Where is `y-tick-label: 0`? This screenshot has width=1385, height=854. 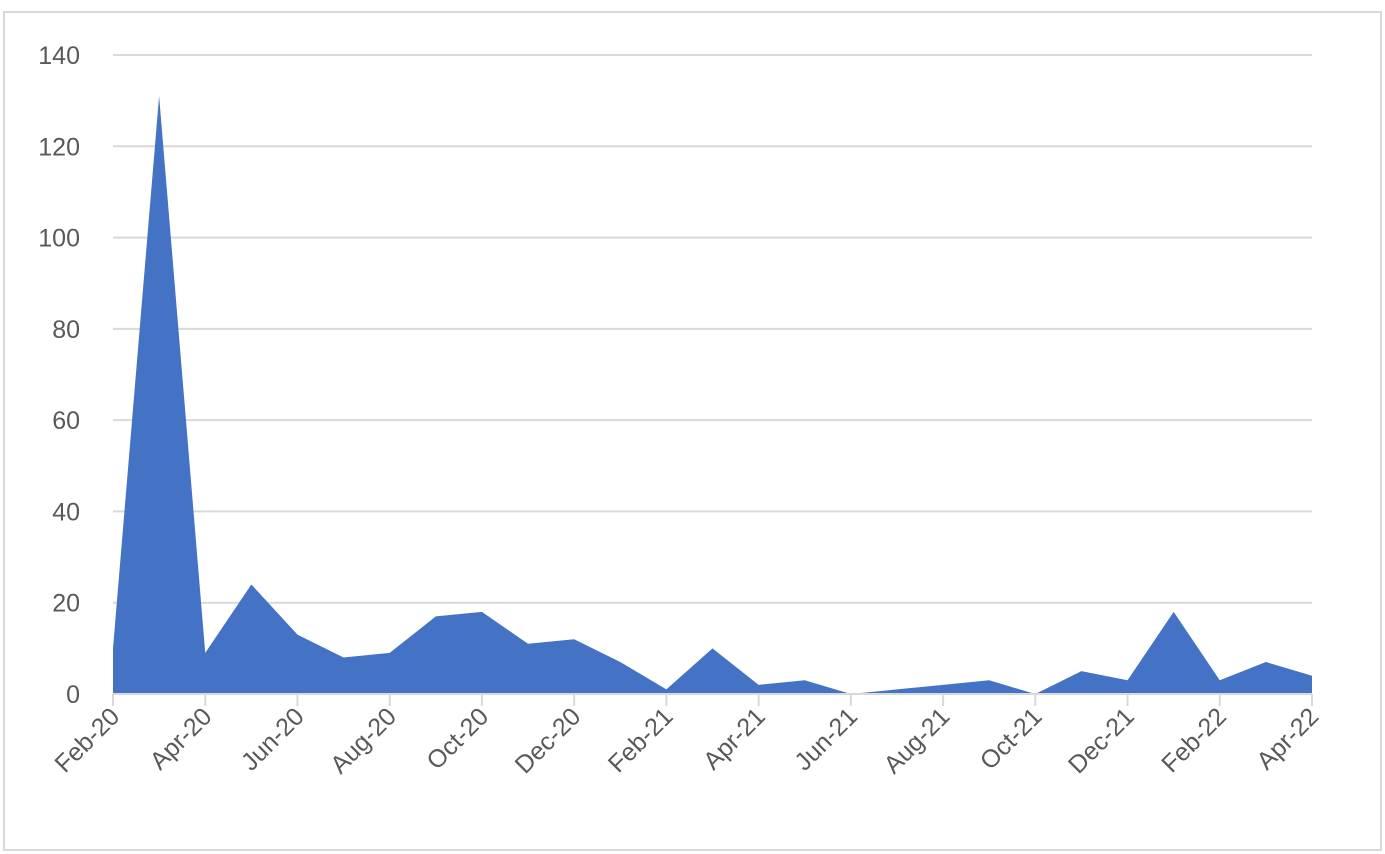
y-tick-label: 0 is located at coordinates (73, 695).